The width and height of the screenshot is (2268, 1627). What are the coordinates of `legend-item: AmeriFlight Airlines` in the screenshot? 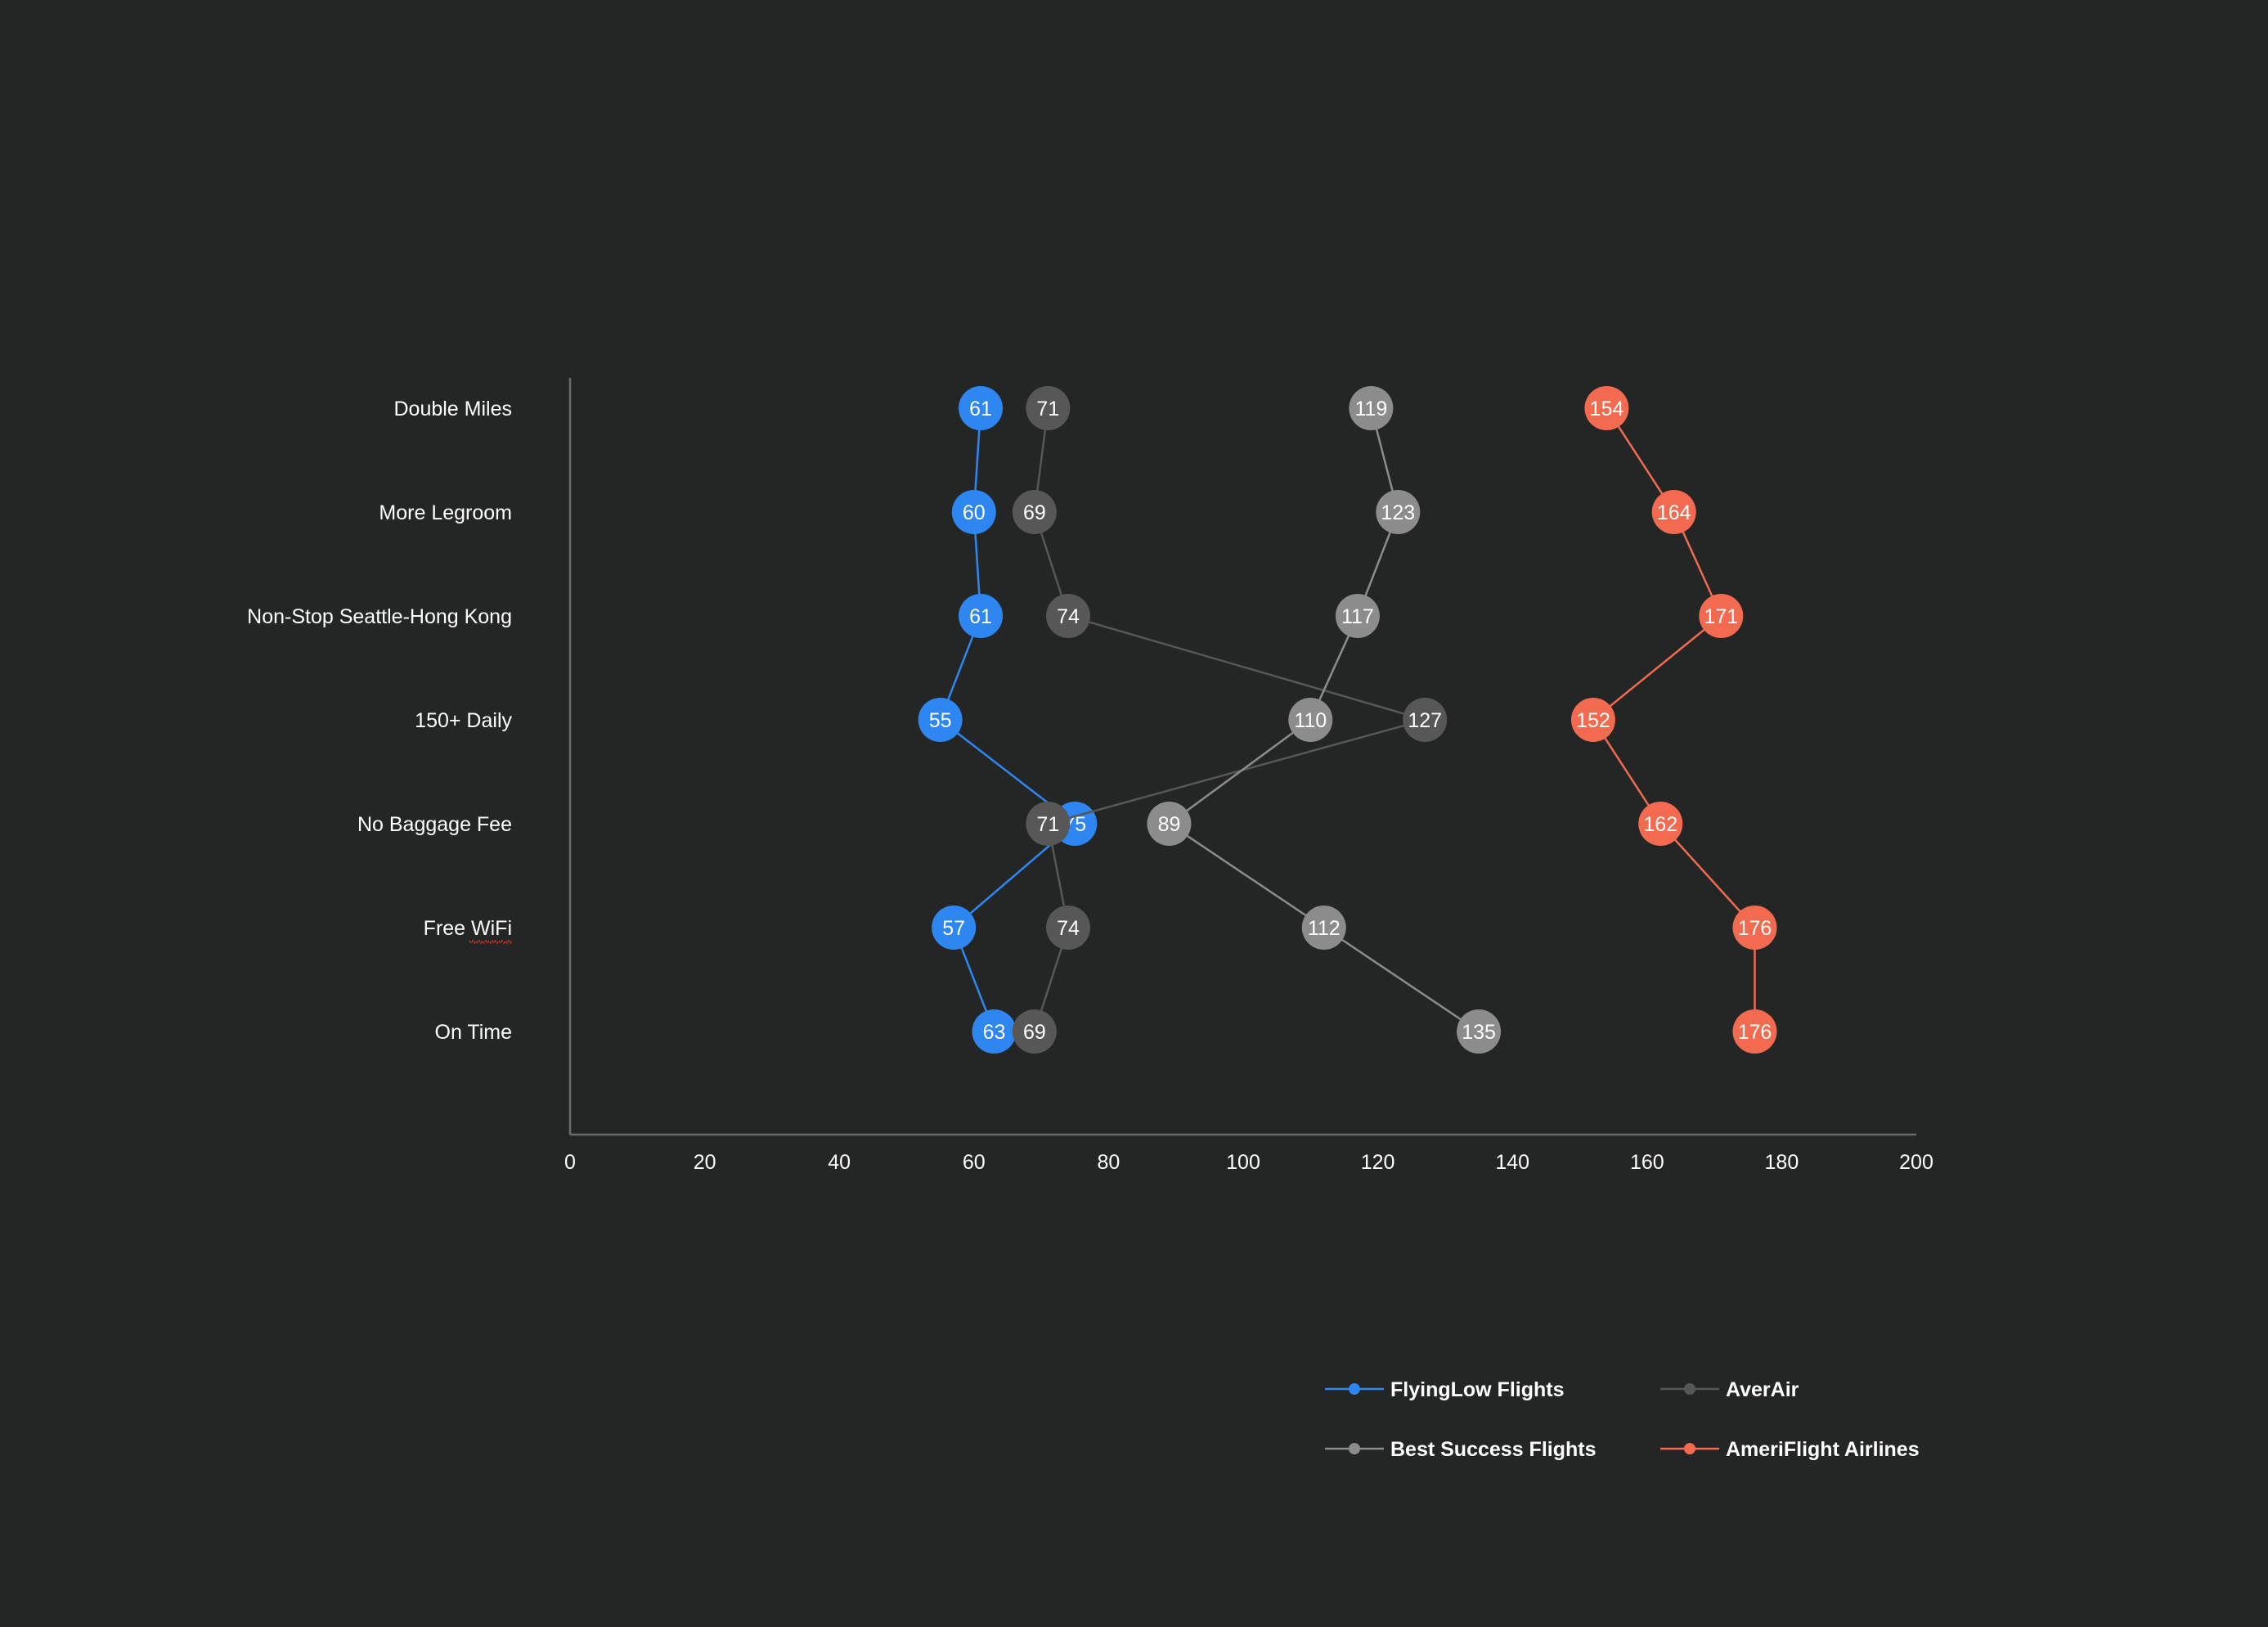 It's located at (1790, 1450).